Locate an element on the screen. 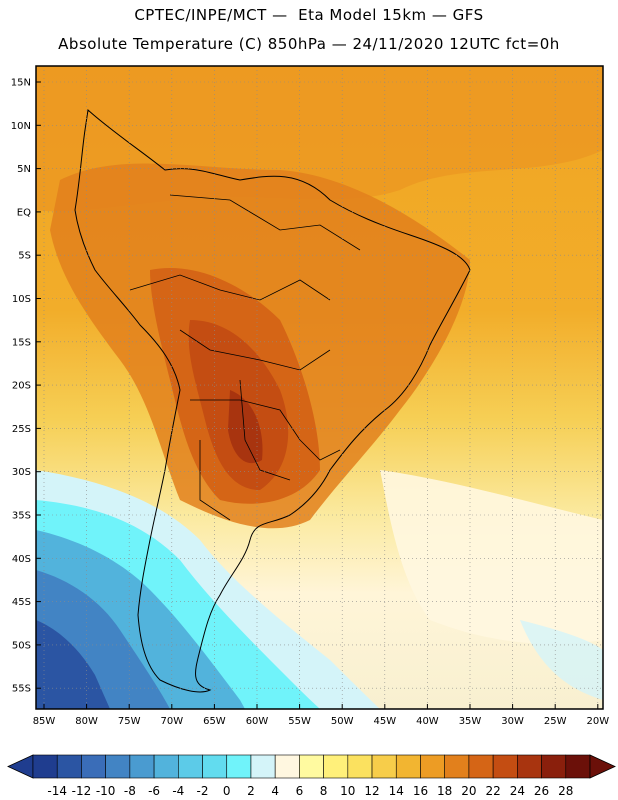 This screenshot has height=800, width=618. colorbar-label: 18 is located at coordinates (444, 791).